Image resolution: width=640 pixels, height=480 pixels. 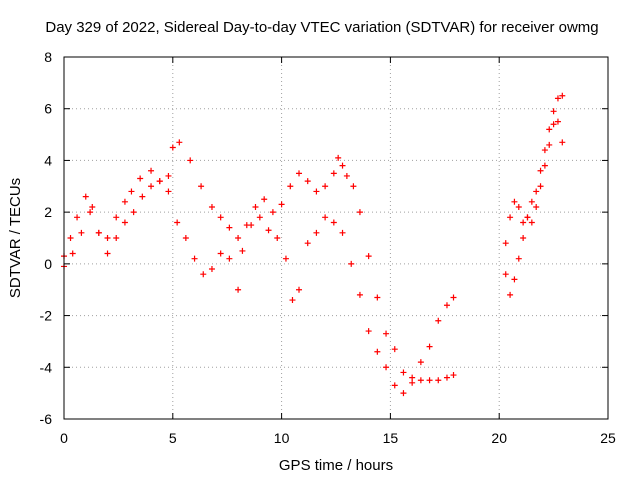 I want to click on y-tick-label: 8, so click(x=48, y=57).